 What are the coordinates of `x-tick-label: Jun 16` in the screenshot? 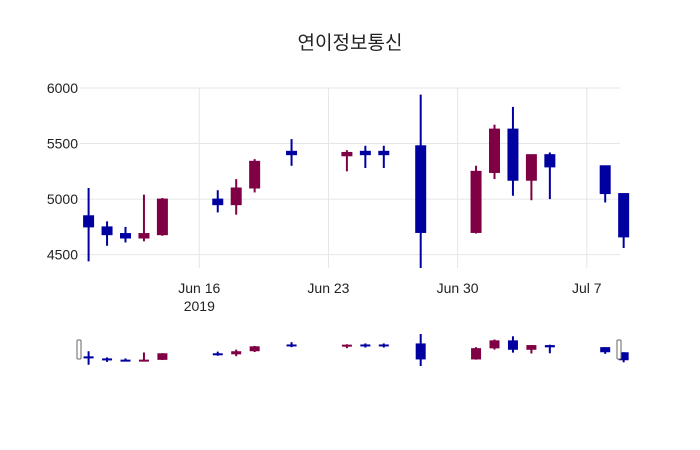 It's located at (199, 288).